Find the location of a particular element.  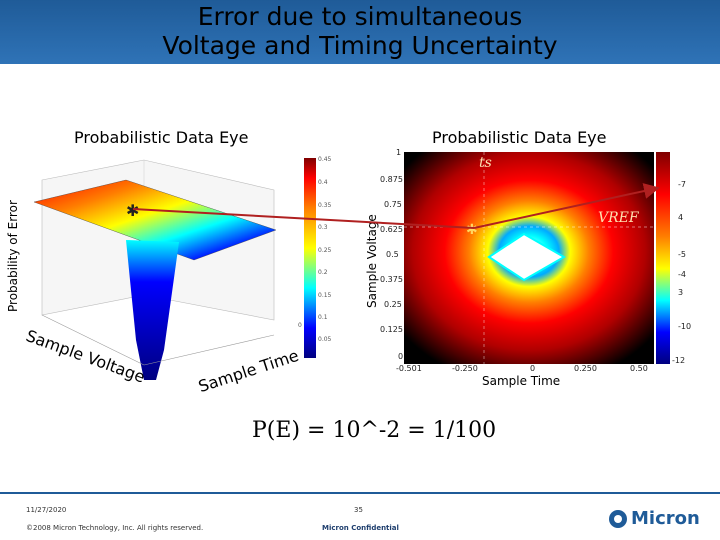

right-cbar-tick: 4 is located at coordinates (681, 217).